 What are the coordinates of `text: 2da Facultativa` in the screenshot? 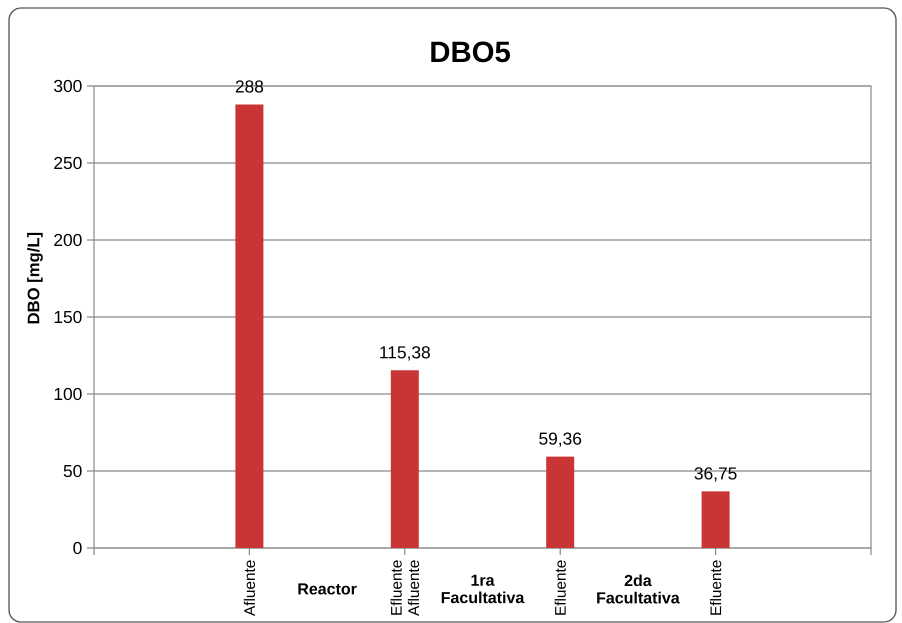 It's located at (638, 589).